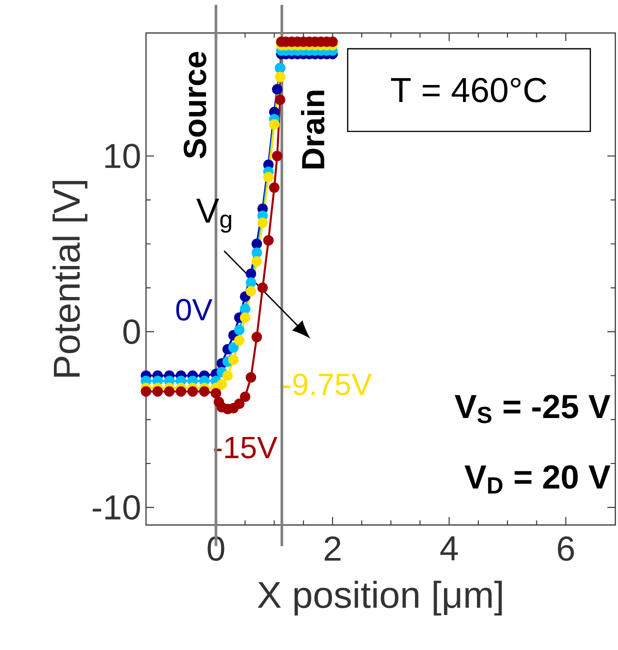 The height and width of the screenshot is (650, 618). What do you see at coordinates (116, 507) in the screenshot?
I see `y-tick-label: -10` at bounding box center [116, 507].